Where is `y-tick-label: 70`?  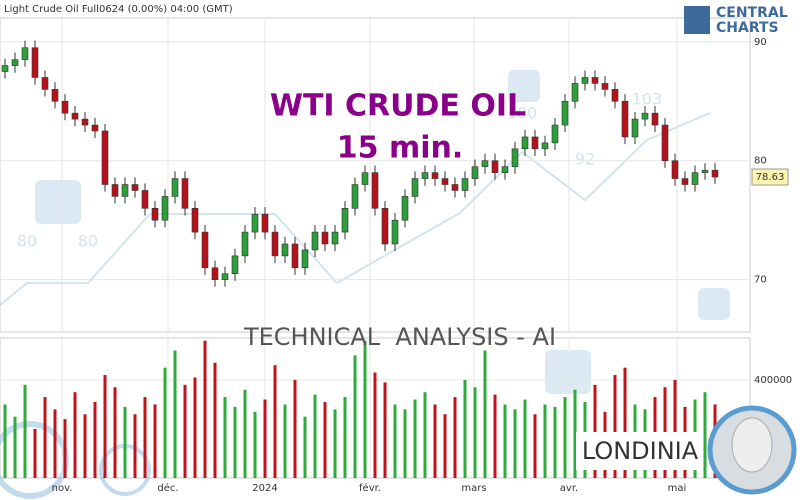
y-tick-label: 70 is located at coordinates (760, 280).